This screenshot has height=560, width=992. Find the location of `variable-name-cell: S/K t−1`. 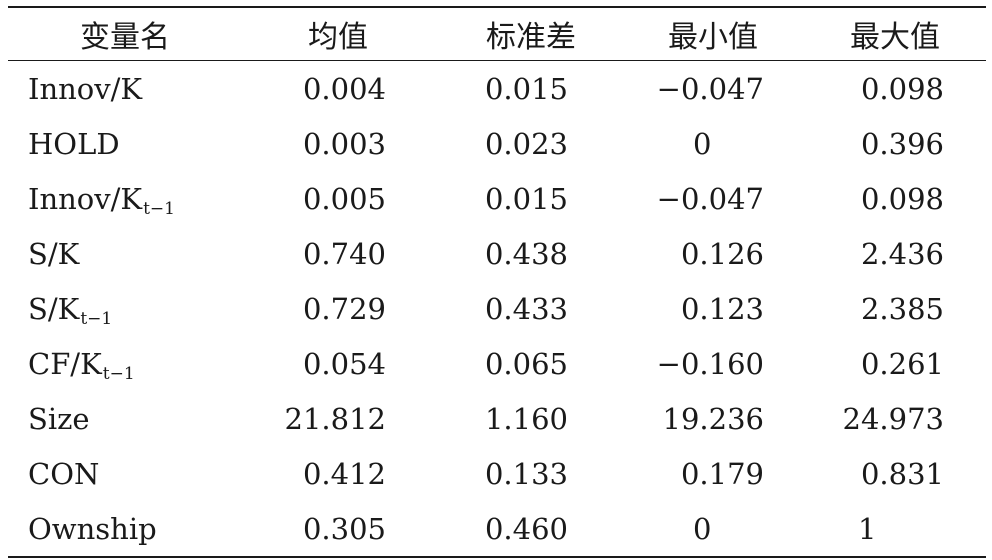

variable-name-cell: S/K t−1 is located at coordinates (70, 308).